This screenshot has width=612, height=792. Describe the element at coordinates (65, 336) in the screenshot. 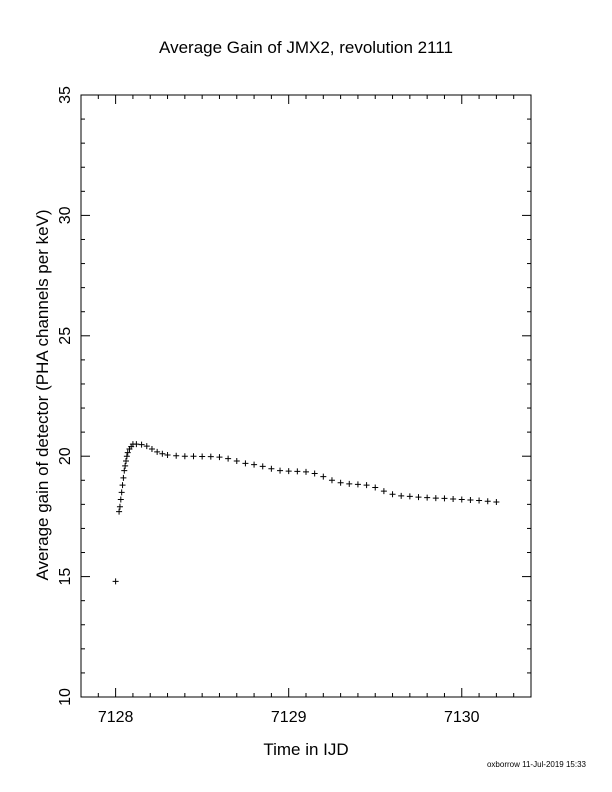

I see `y-tick-label: 25` at that location.